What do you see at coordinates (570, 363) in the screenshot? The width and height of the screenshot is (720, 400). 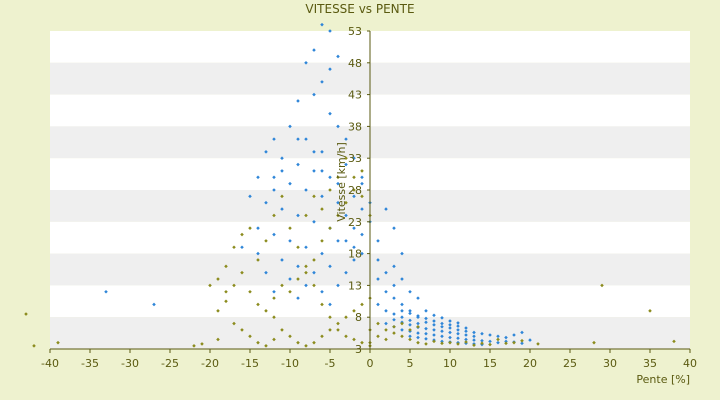 I see `x-tick-label: 25` at bounding box center [570, 363].